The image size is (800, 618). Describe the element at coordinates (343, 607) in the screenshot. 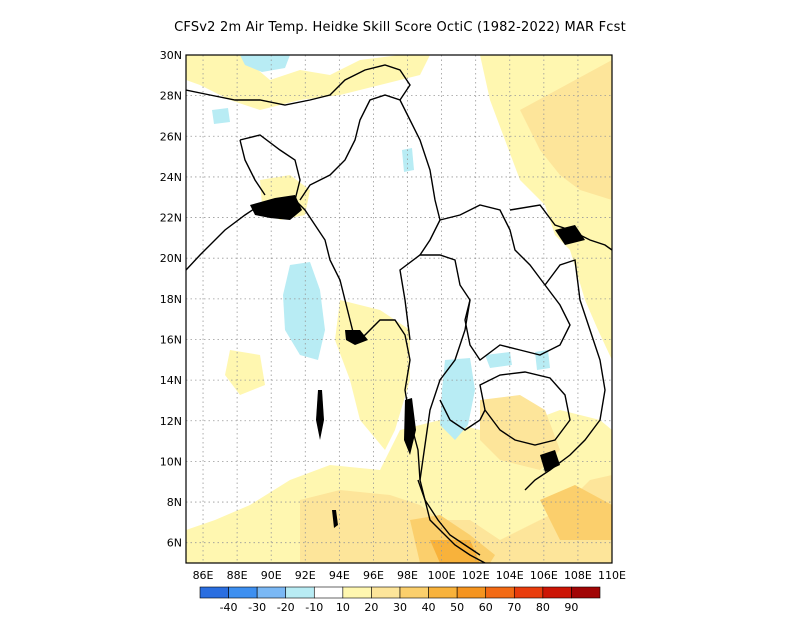

I see `colorbar-label: 10` at that location.